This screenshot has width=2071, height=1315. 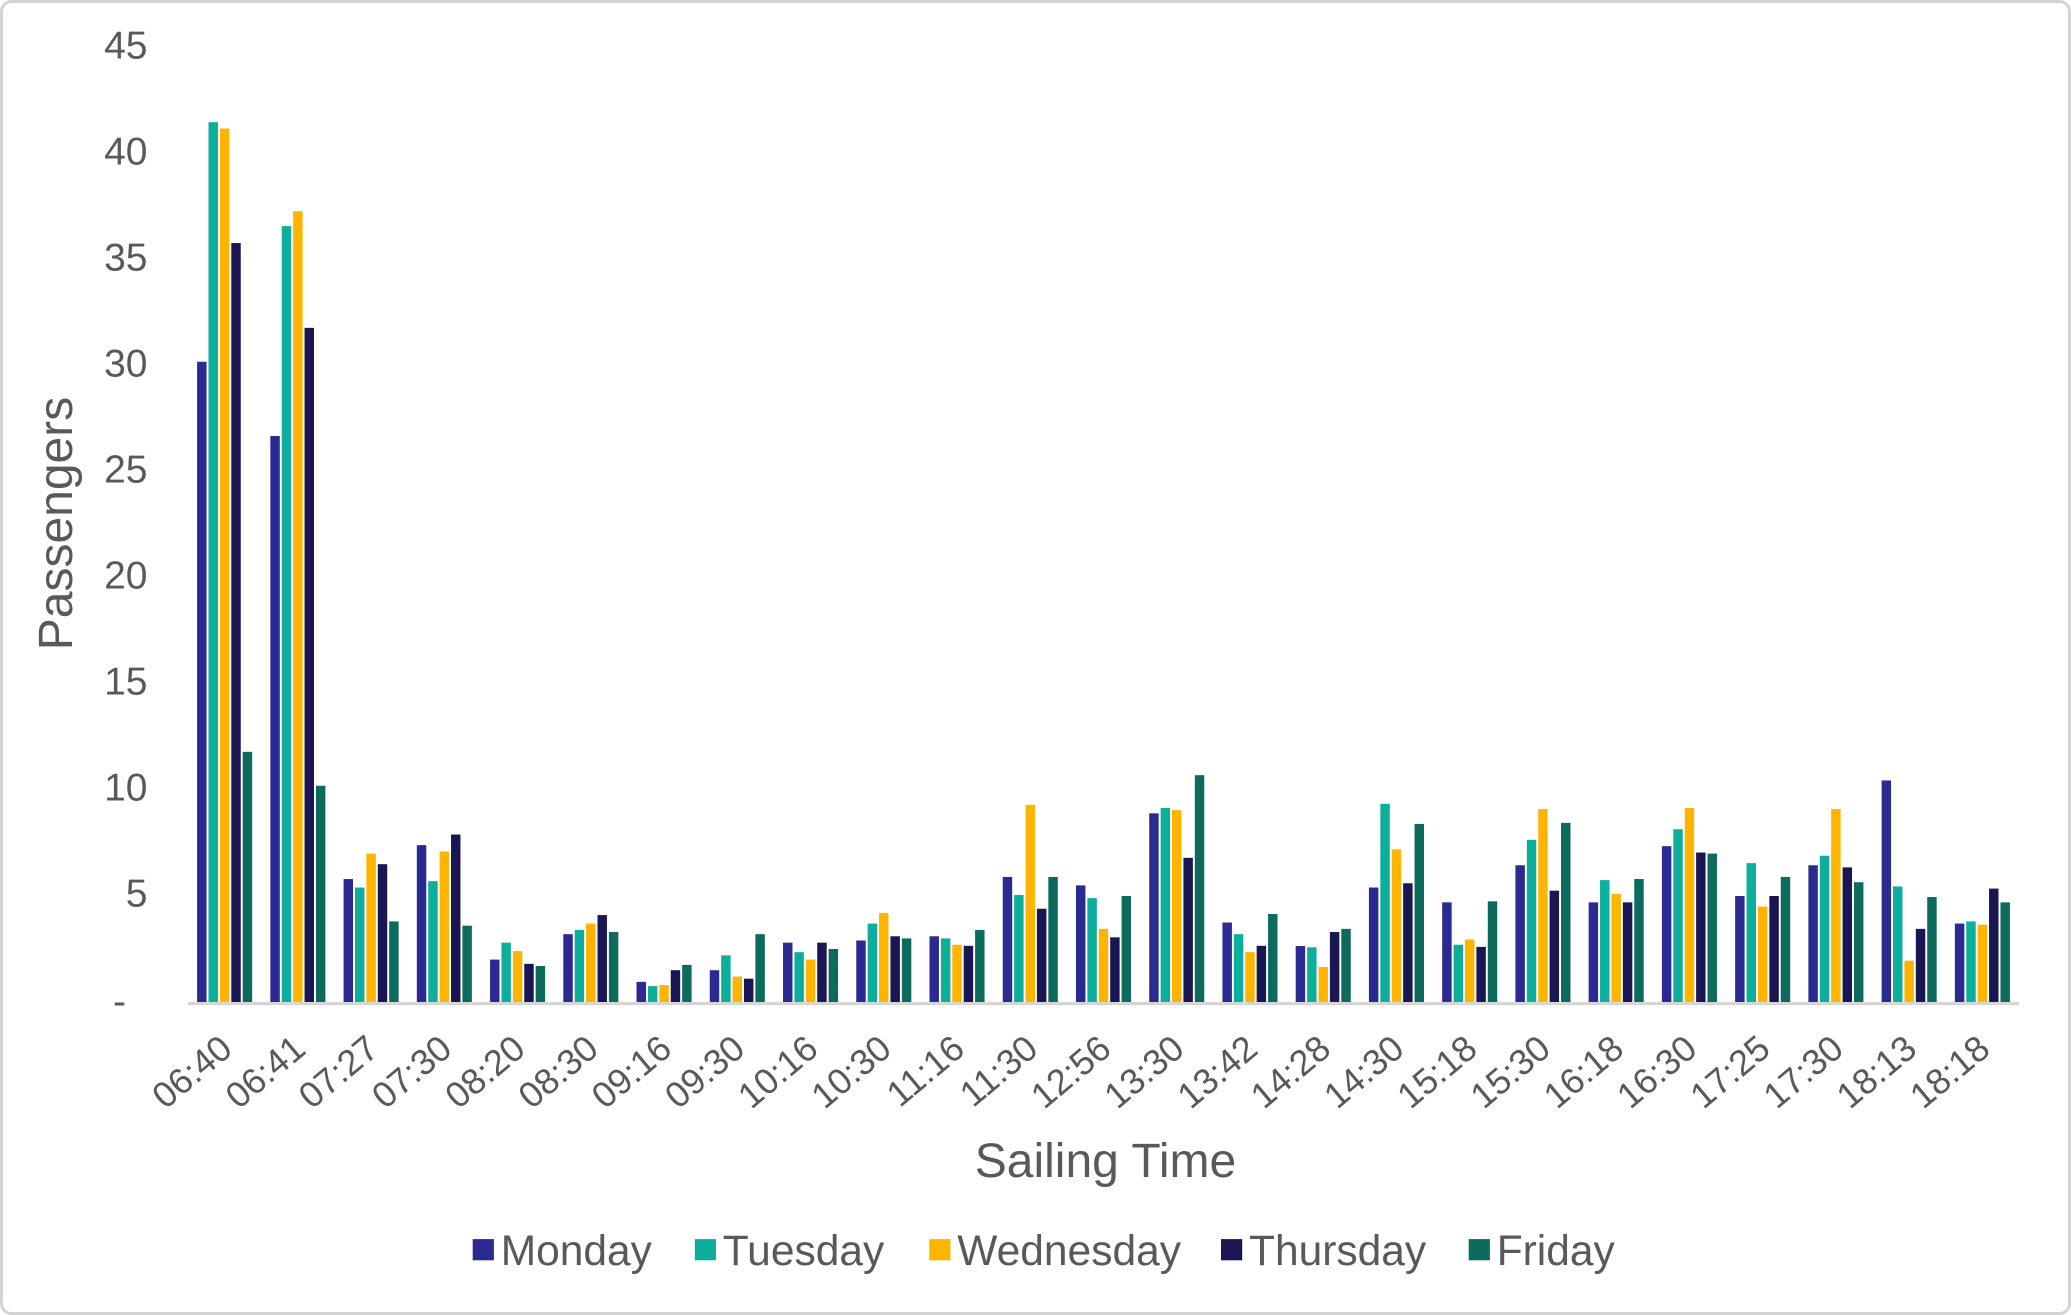 I want to click on svg-text: Tuesday, so click(x=804, y=1251).